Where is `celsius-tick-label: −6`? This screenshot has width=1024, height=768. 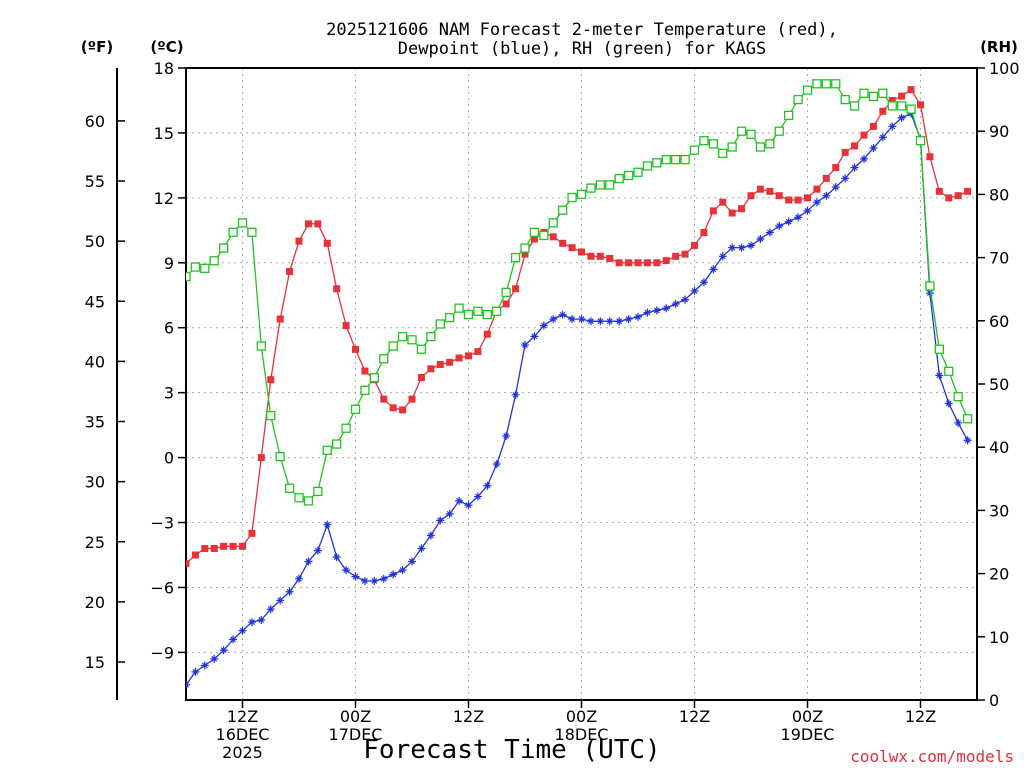 celsius-tick-label: −6 is located at coordinates (162, 587).